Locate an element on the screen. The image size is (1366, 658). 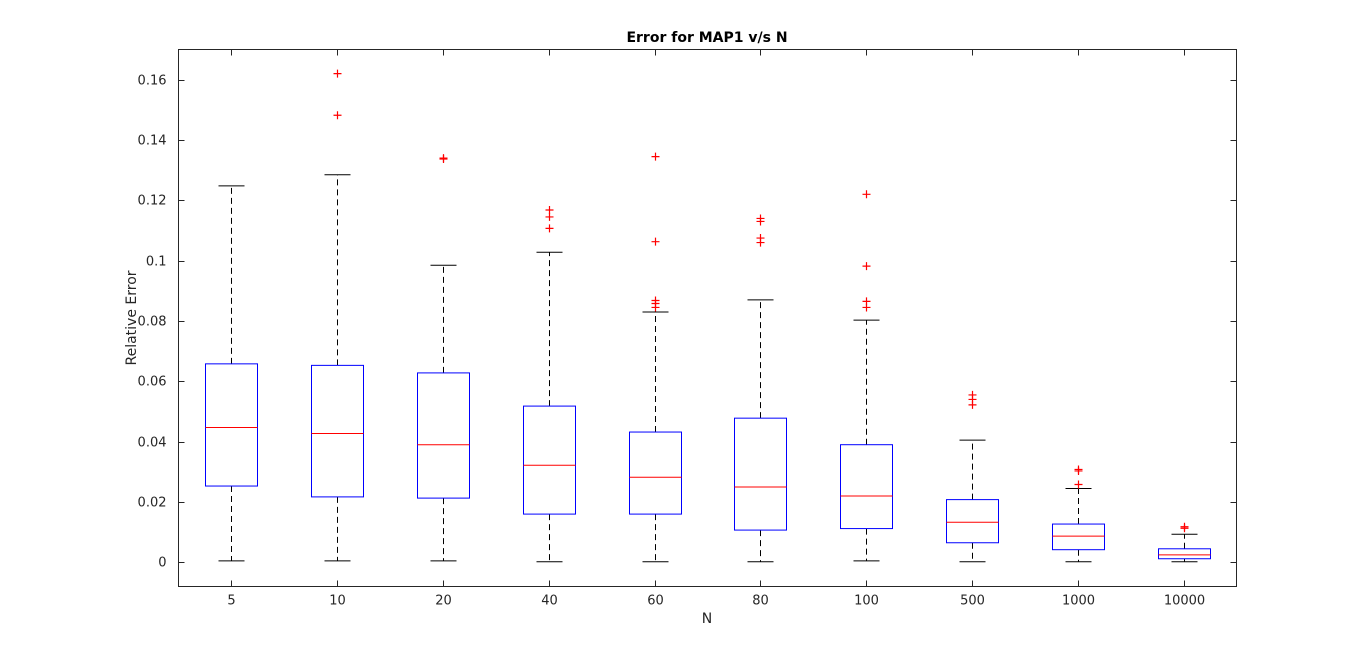
chart-title: Error for MAP1 v/s N is located at coordinates (706, 38).